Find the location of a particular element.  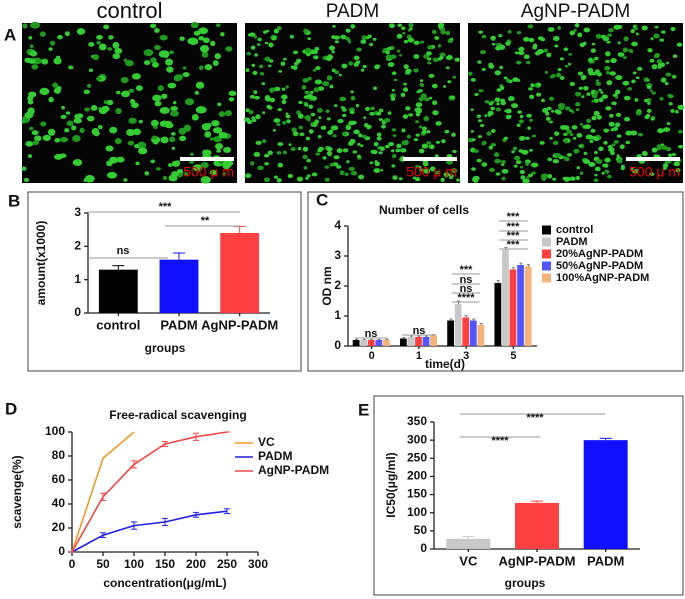

y-tick-label: 80 is located at coordinates (59, 455).